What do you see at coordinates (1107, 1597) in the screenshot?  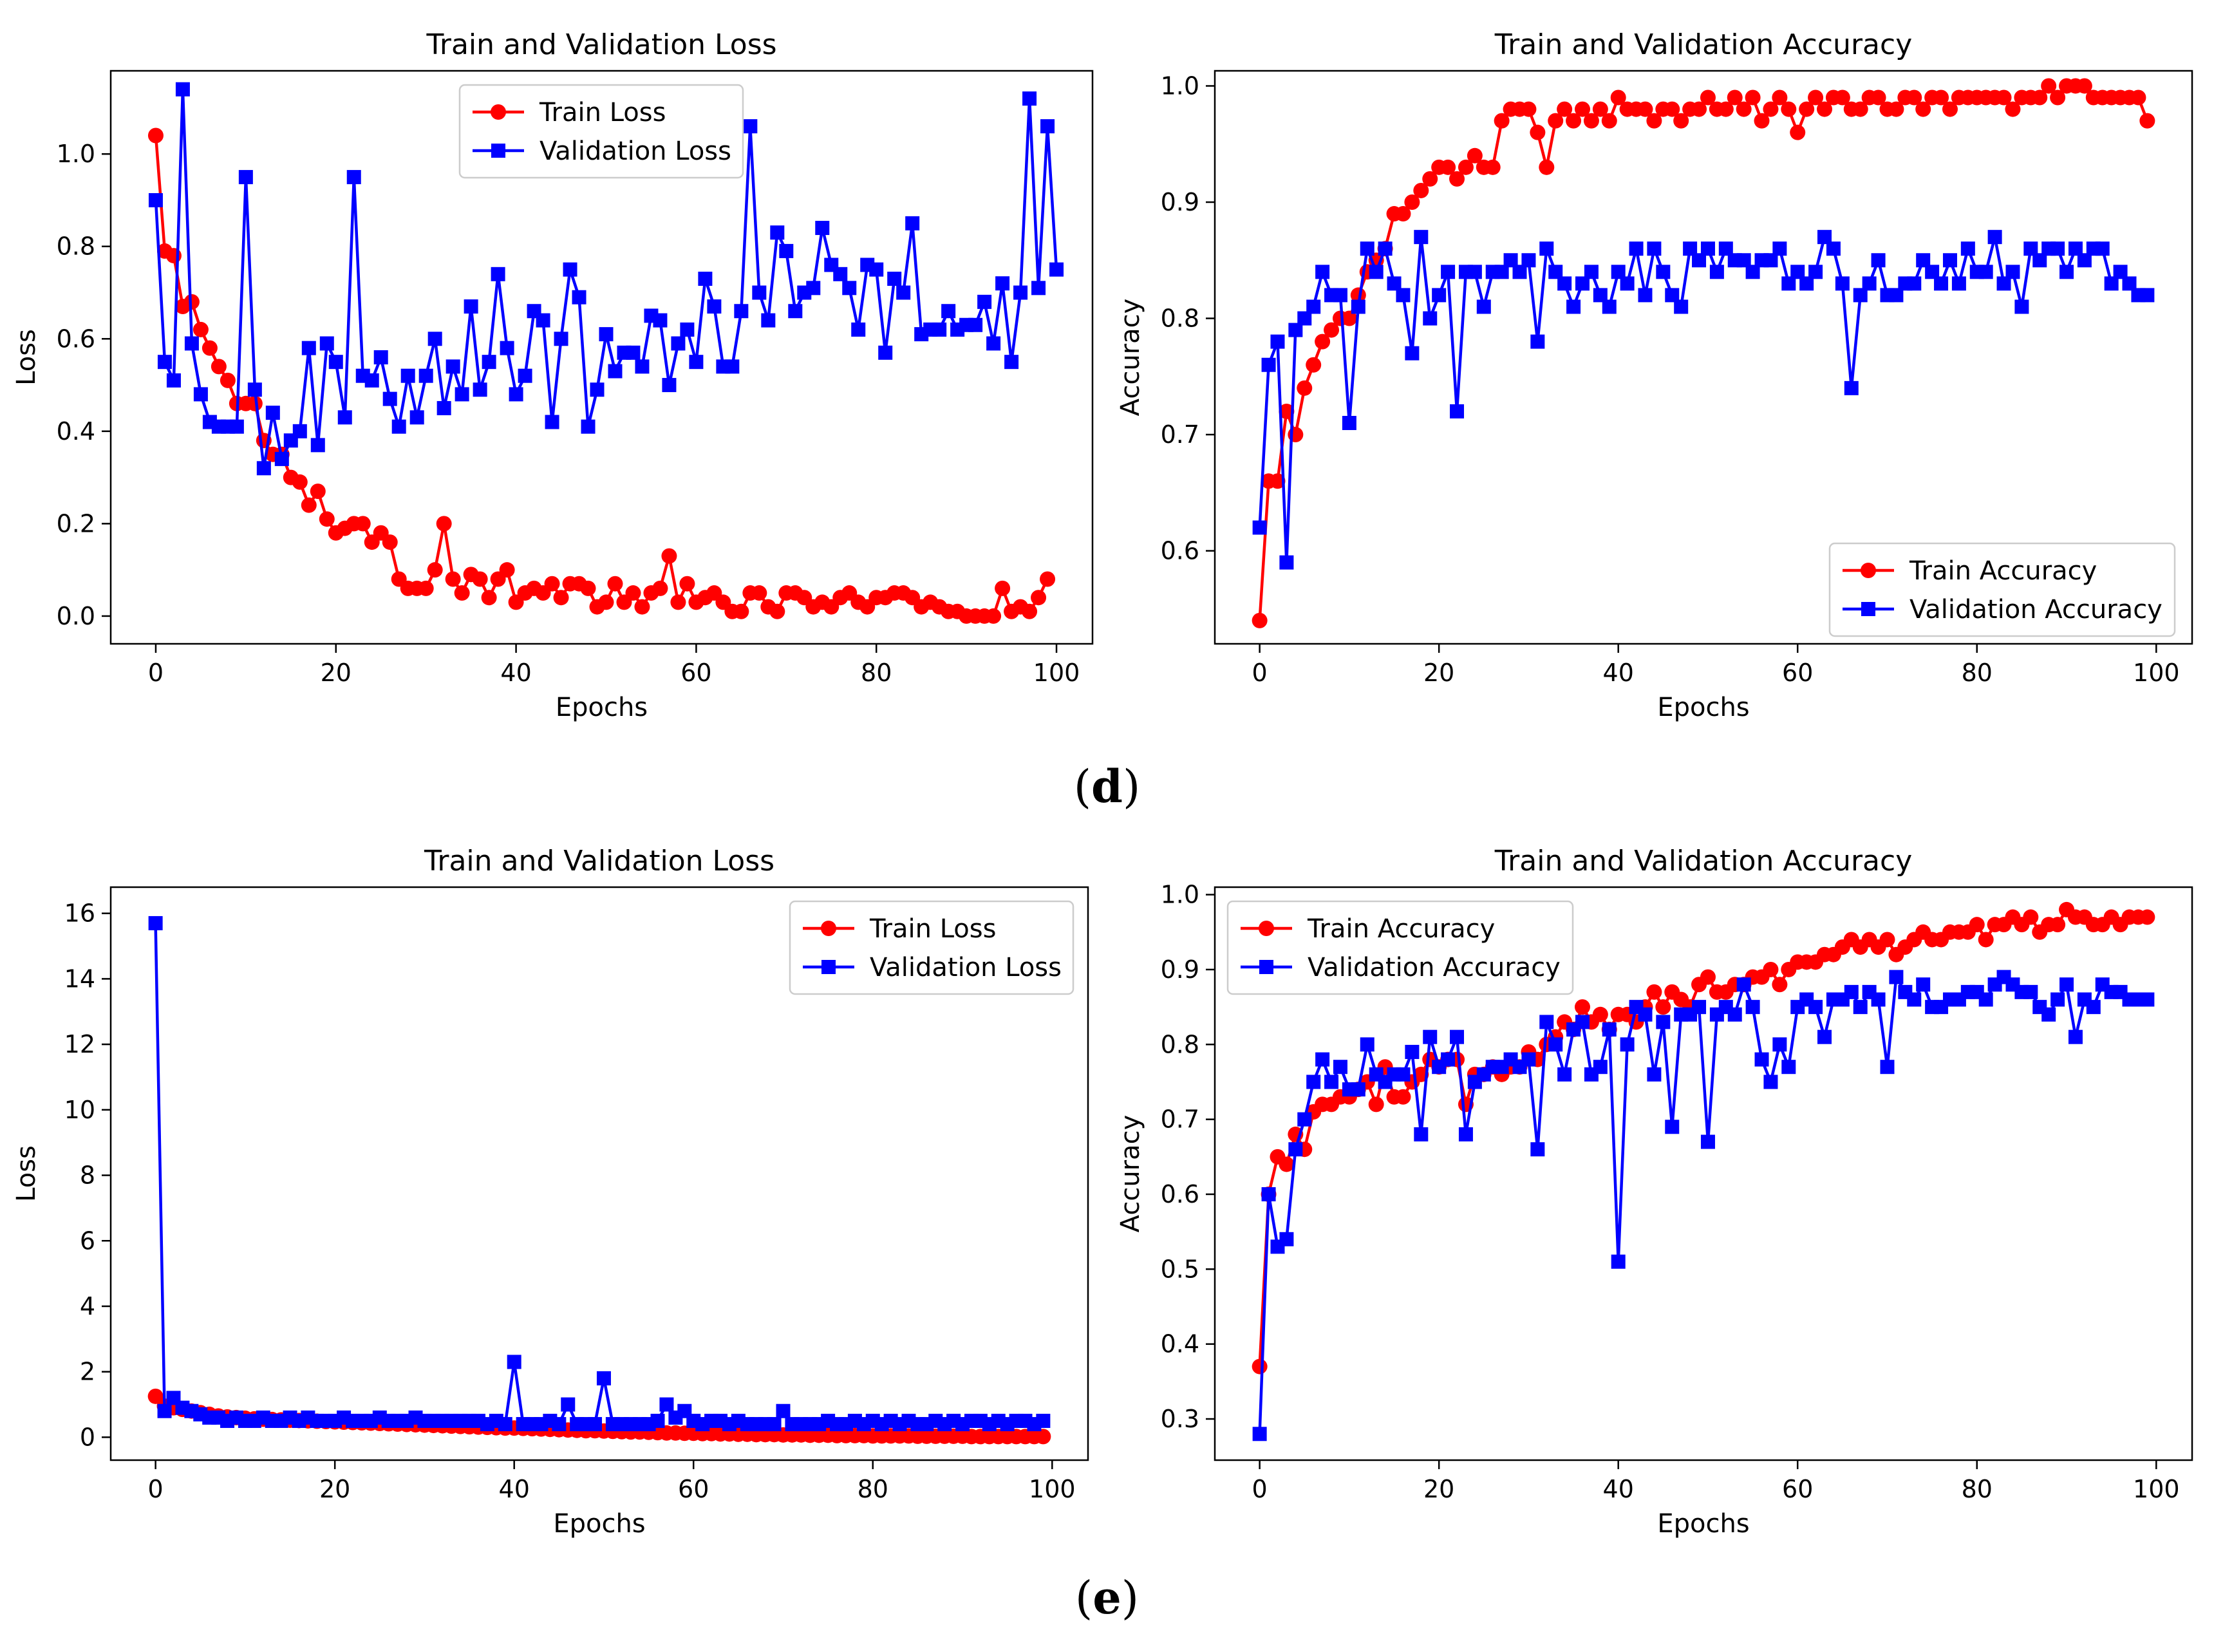 I see `panel-label-e-letter: e` at bounding box center [1107, 1597].